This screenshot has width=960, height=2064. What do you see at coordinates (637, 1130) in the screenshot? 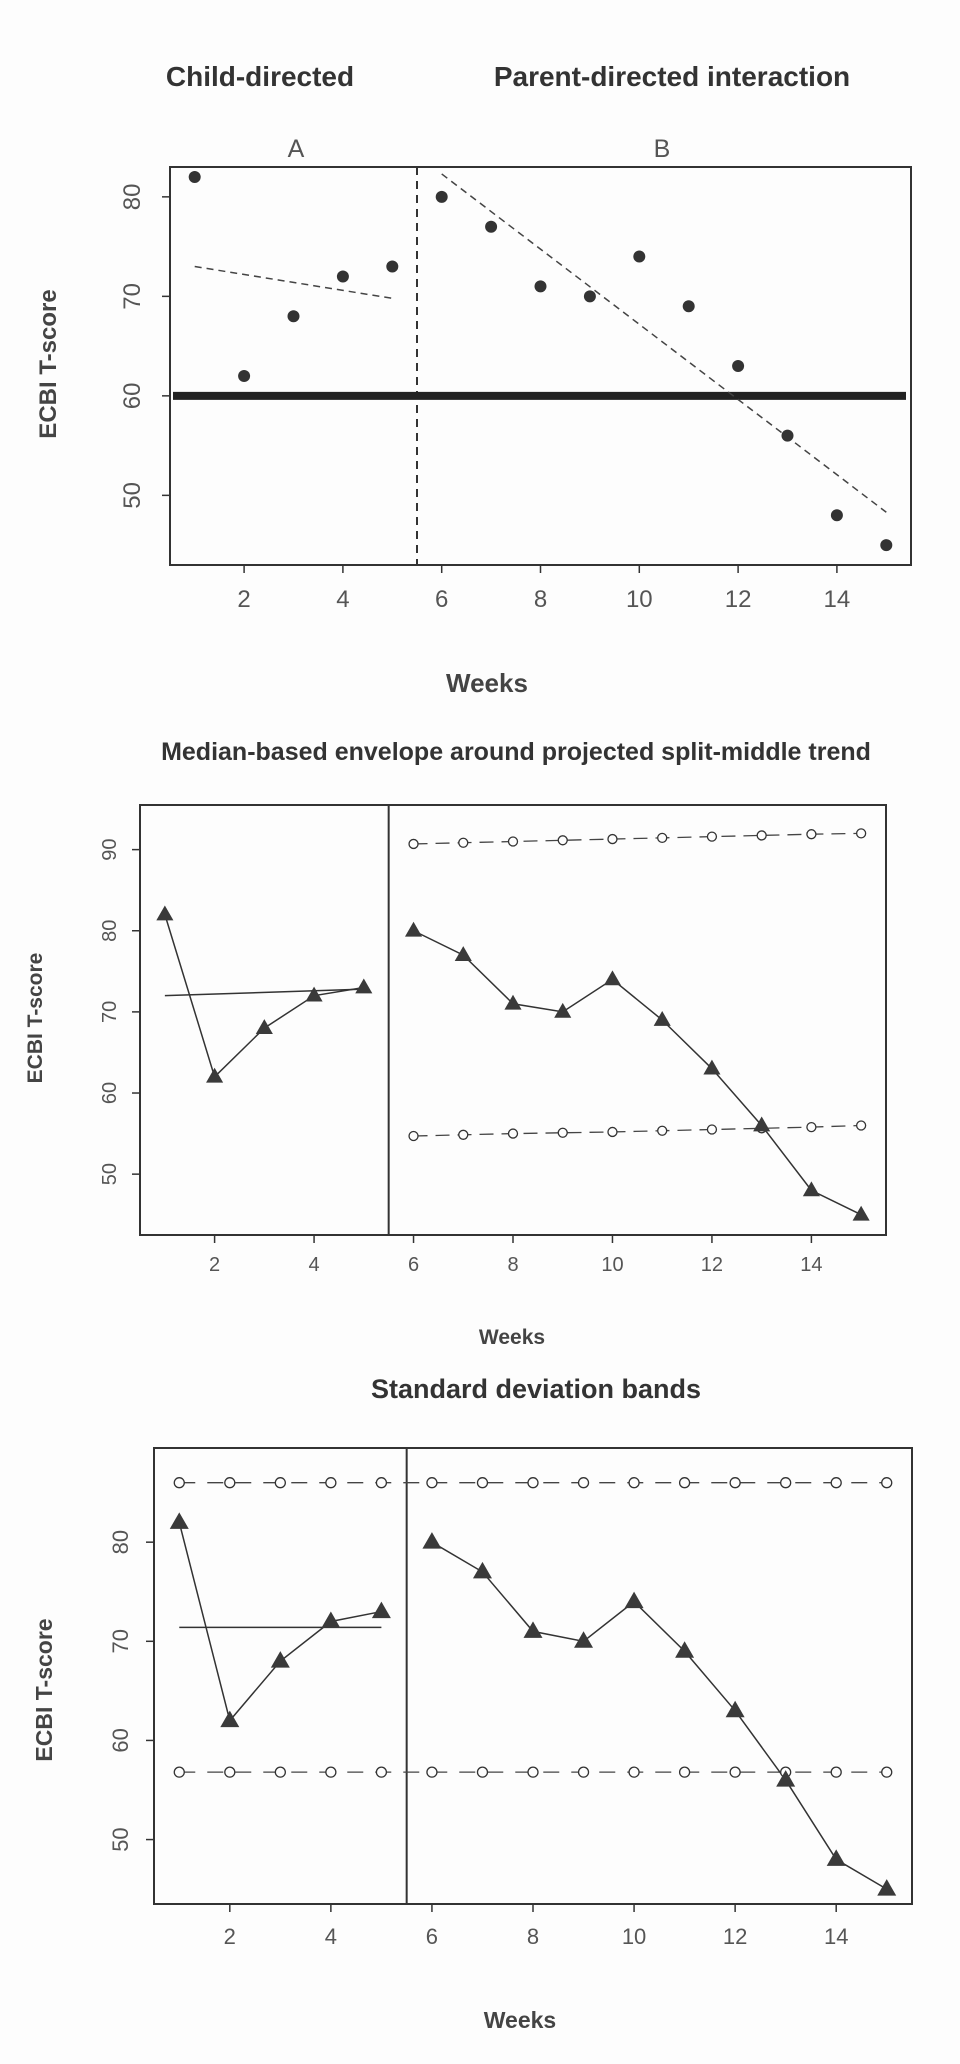
I see `envelope-lower-line` at bounding box center [637, 1130].